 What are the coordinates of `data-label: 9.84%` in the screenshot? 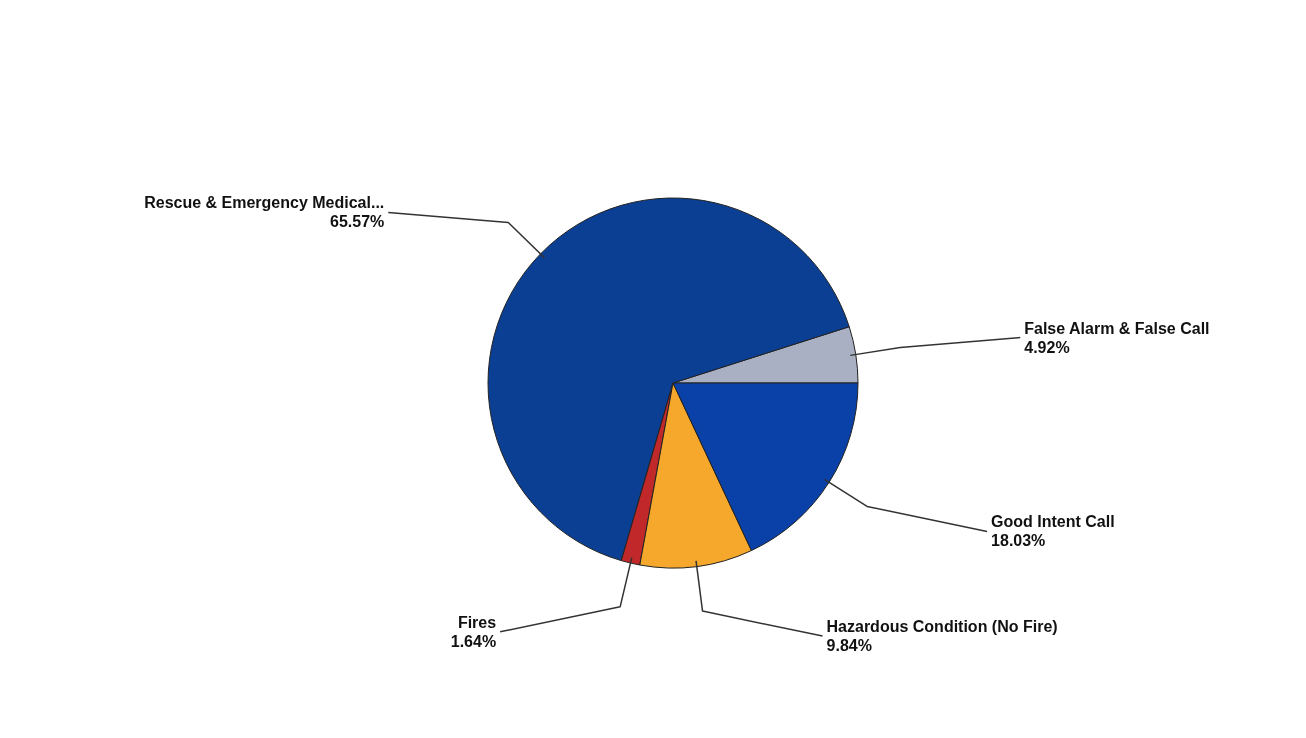 It's located at (849, 646).